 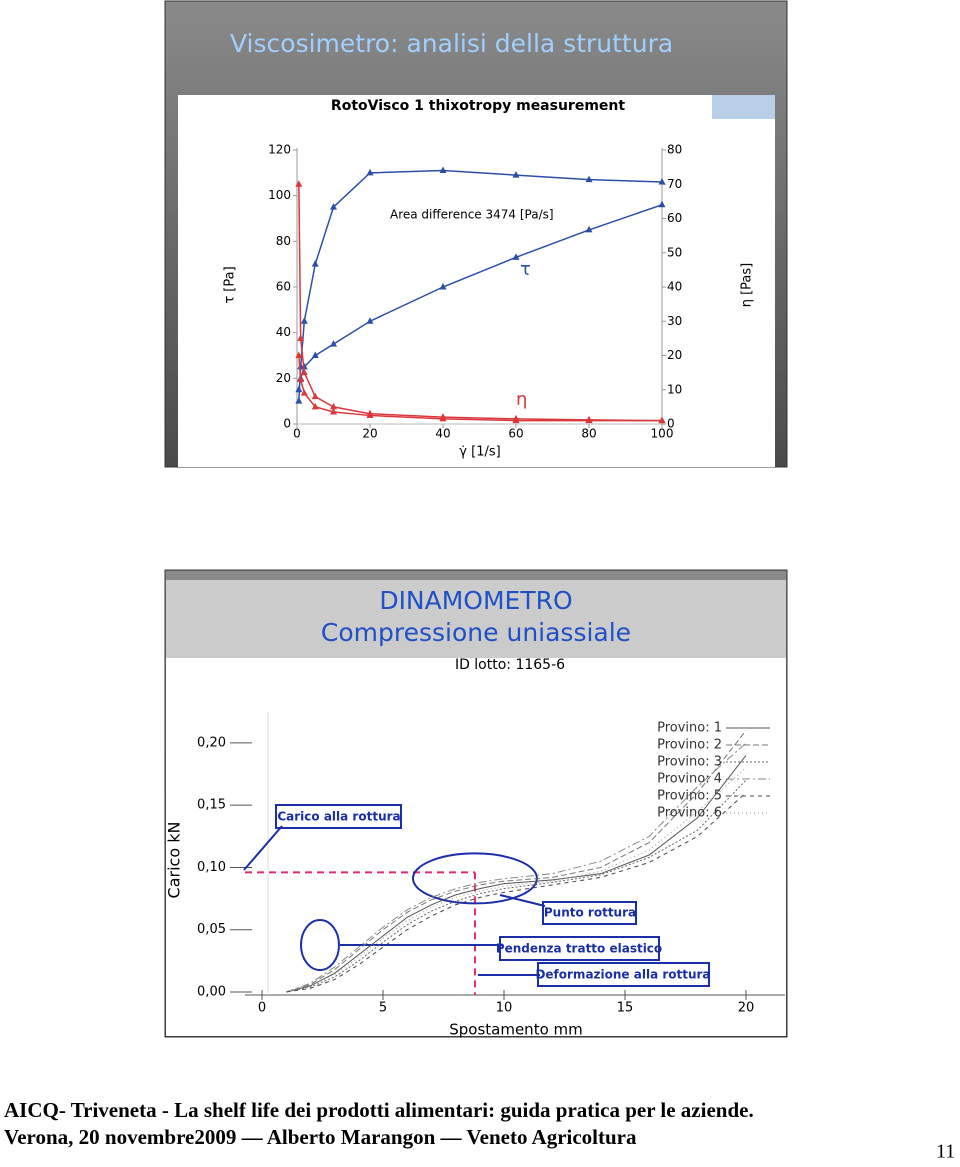 I want to click on annotation: Punto rottura, so click(x=590, y=913).